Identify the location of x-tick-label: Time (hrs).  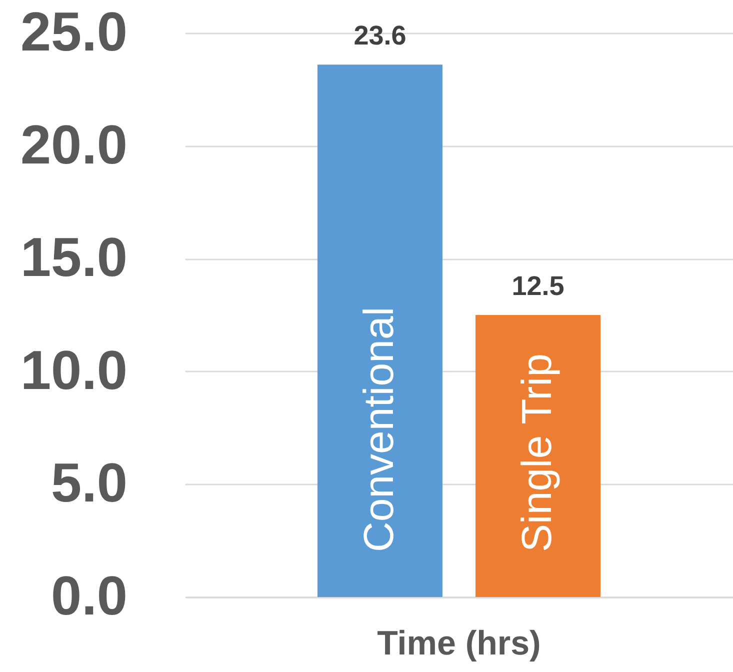
(459, 643).